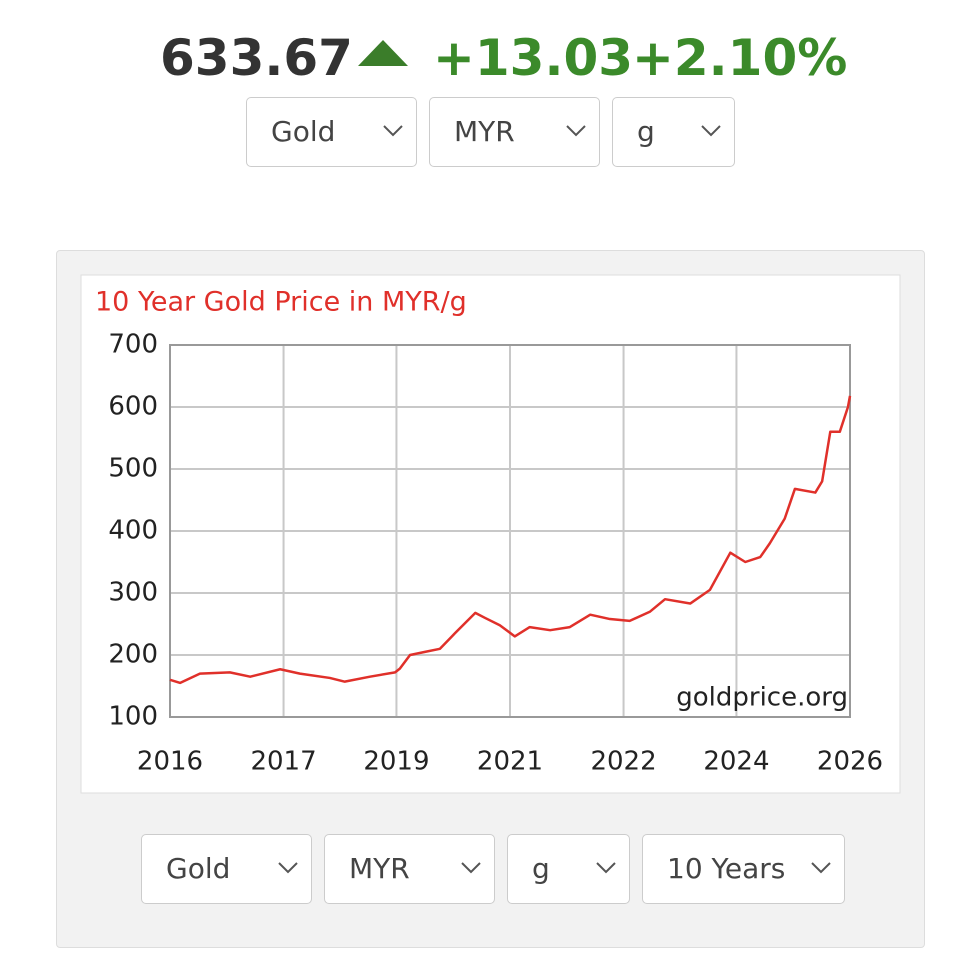 Image resolution: width=978 pixels, height=978 pixels. I want to click on y-tick-label: 600, so click(133, 407).